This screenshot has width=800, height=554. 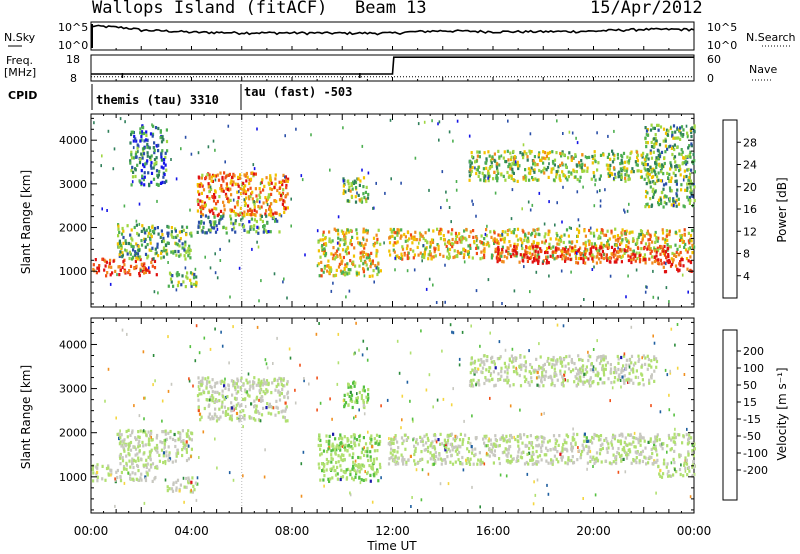 What do you see at coordinates (392, 67) in the screenshot?
I see `freq-strip-lines` at bounding box center [392, 67].